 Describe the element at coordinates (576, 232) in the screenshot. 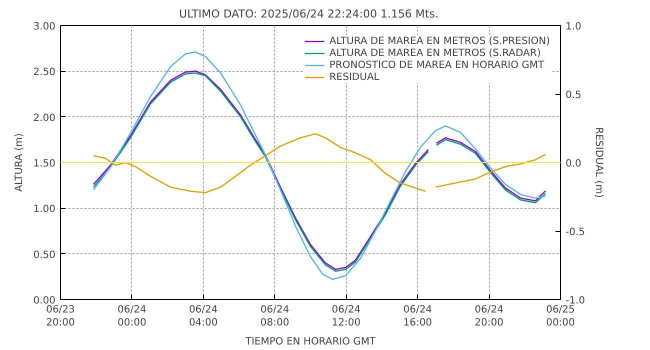

I see `y2-tick-label: -0.5` at that location.